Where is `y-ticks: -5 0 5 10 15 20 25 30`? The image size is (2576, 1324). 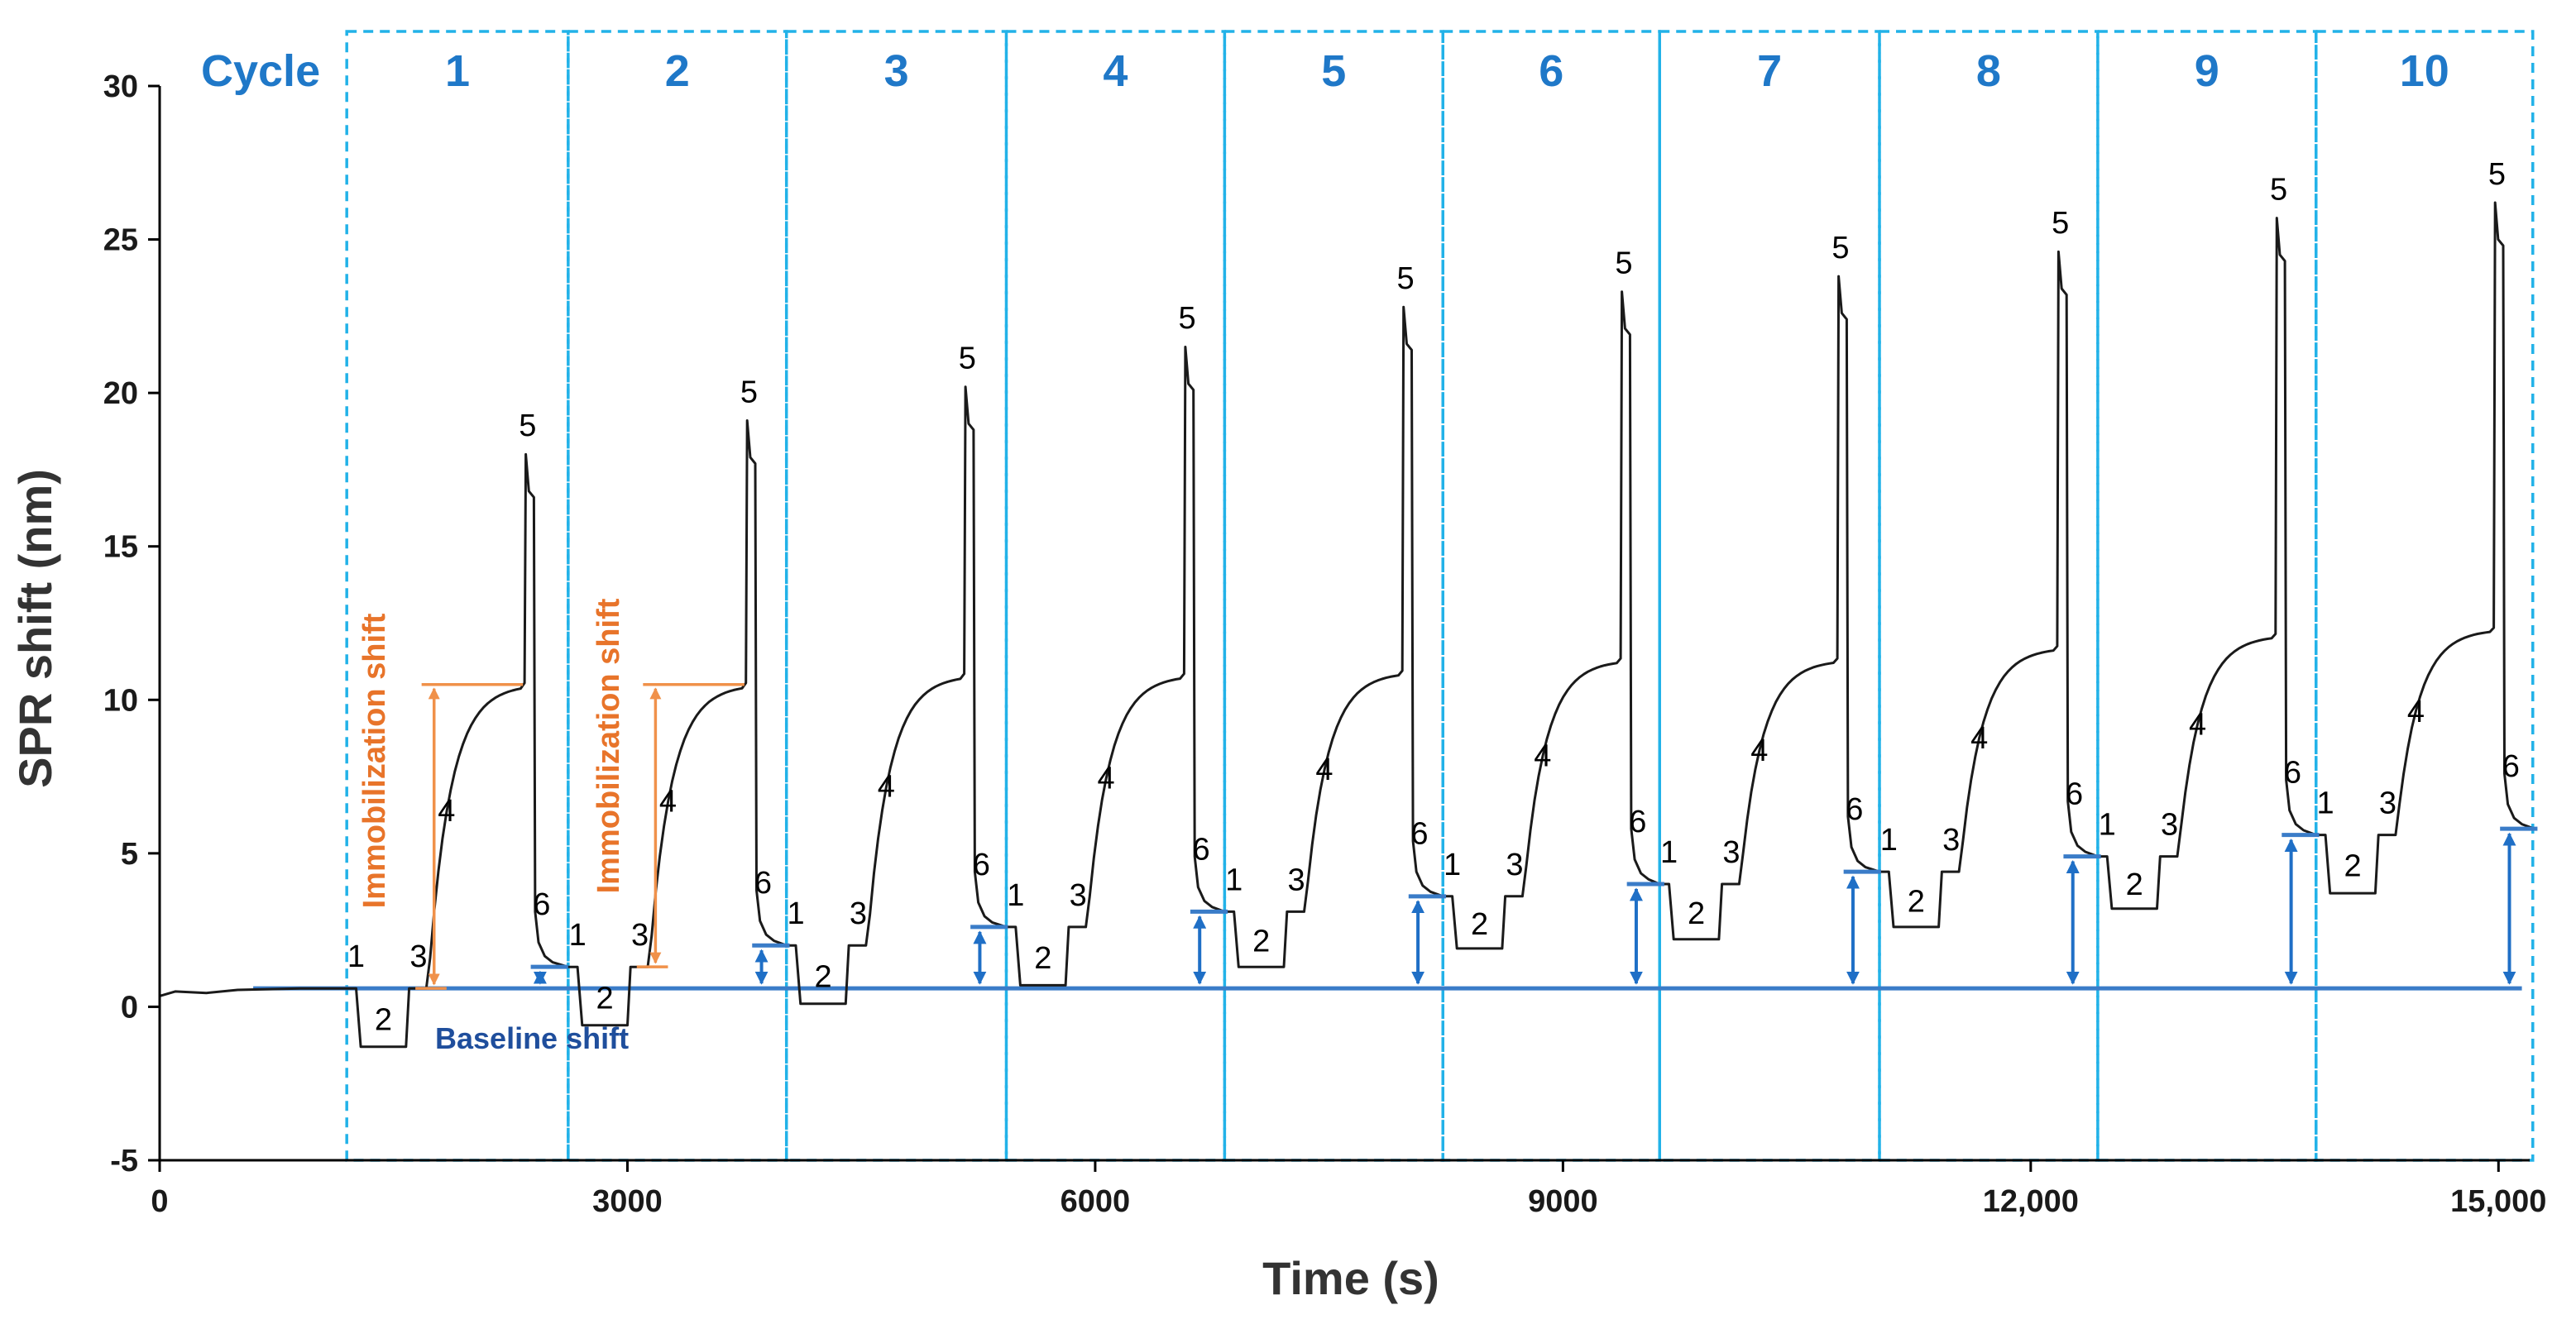
y-ticks: -5 0 5 10 15 20 25 30 is located at coordinates (131, 623).